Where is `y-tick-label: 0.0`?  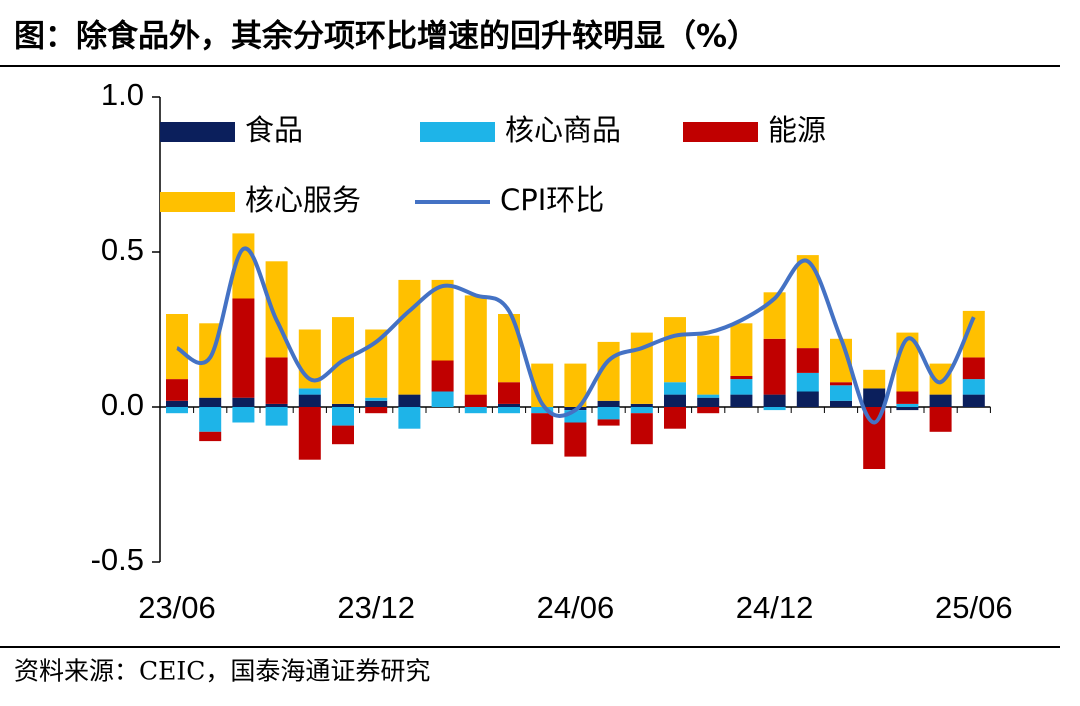
y-tick-label: 0.0 is located at coordinates (122, 404).